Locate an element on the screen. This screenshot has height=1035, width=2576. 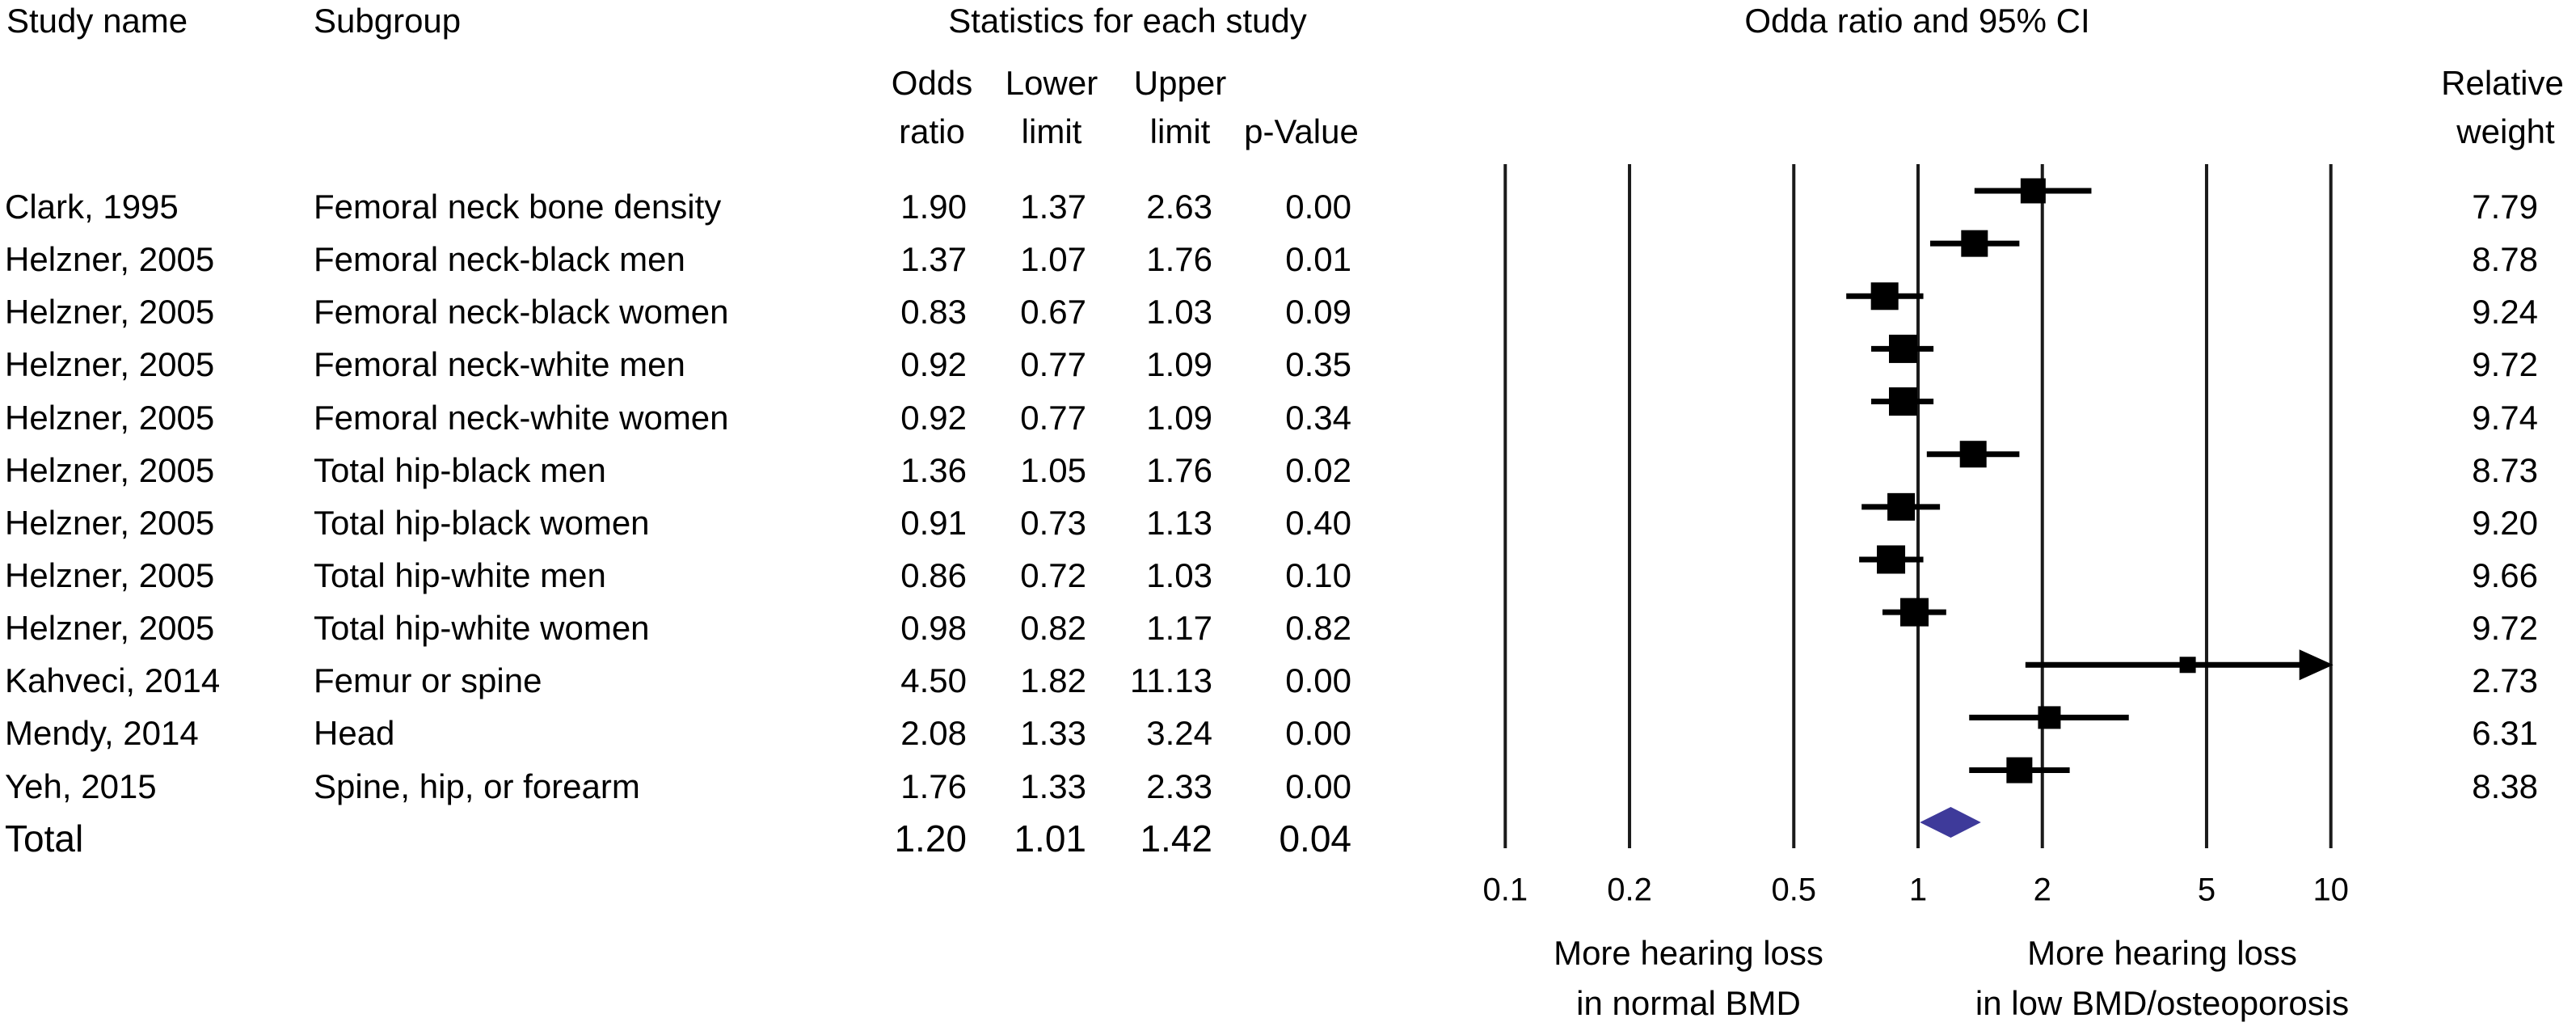
lower-limit-cell: 0.82 is located at coordinates (1053, 628).